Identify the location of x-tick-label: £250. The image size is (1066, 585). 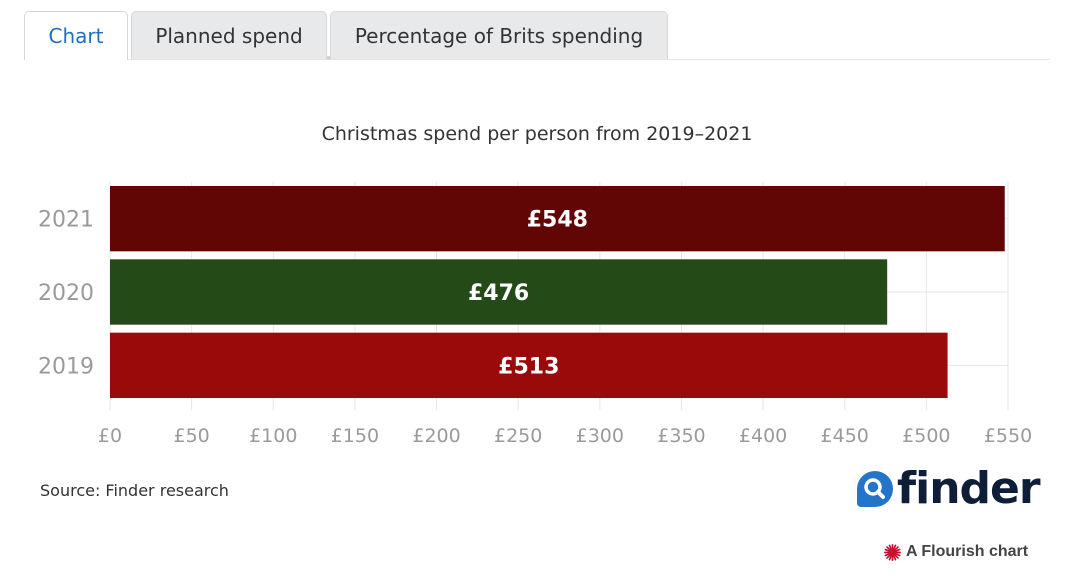
(518, 436).